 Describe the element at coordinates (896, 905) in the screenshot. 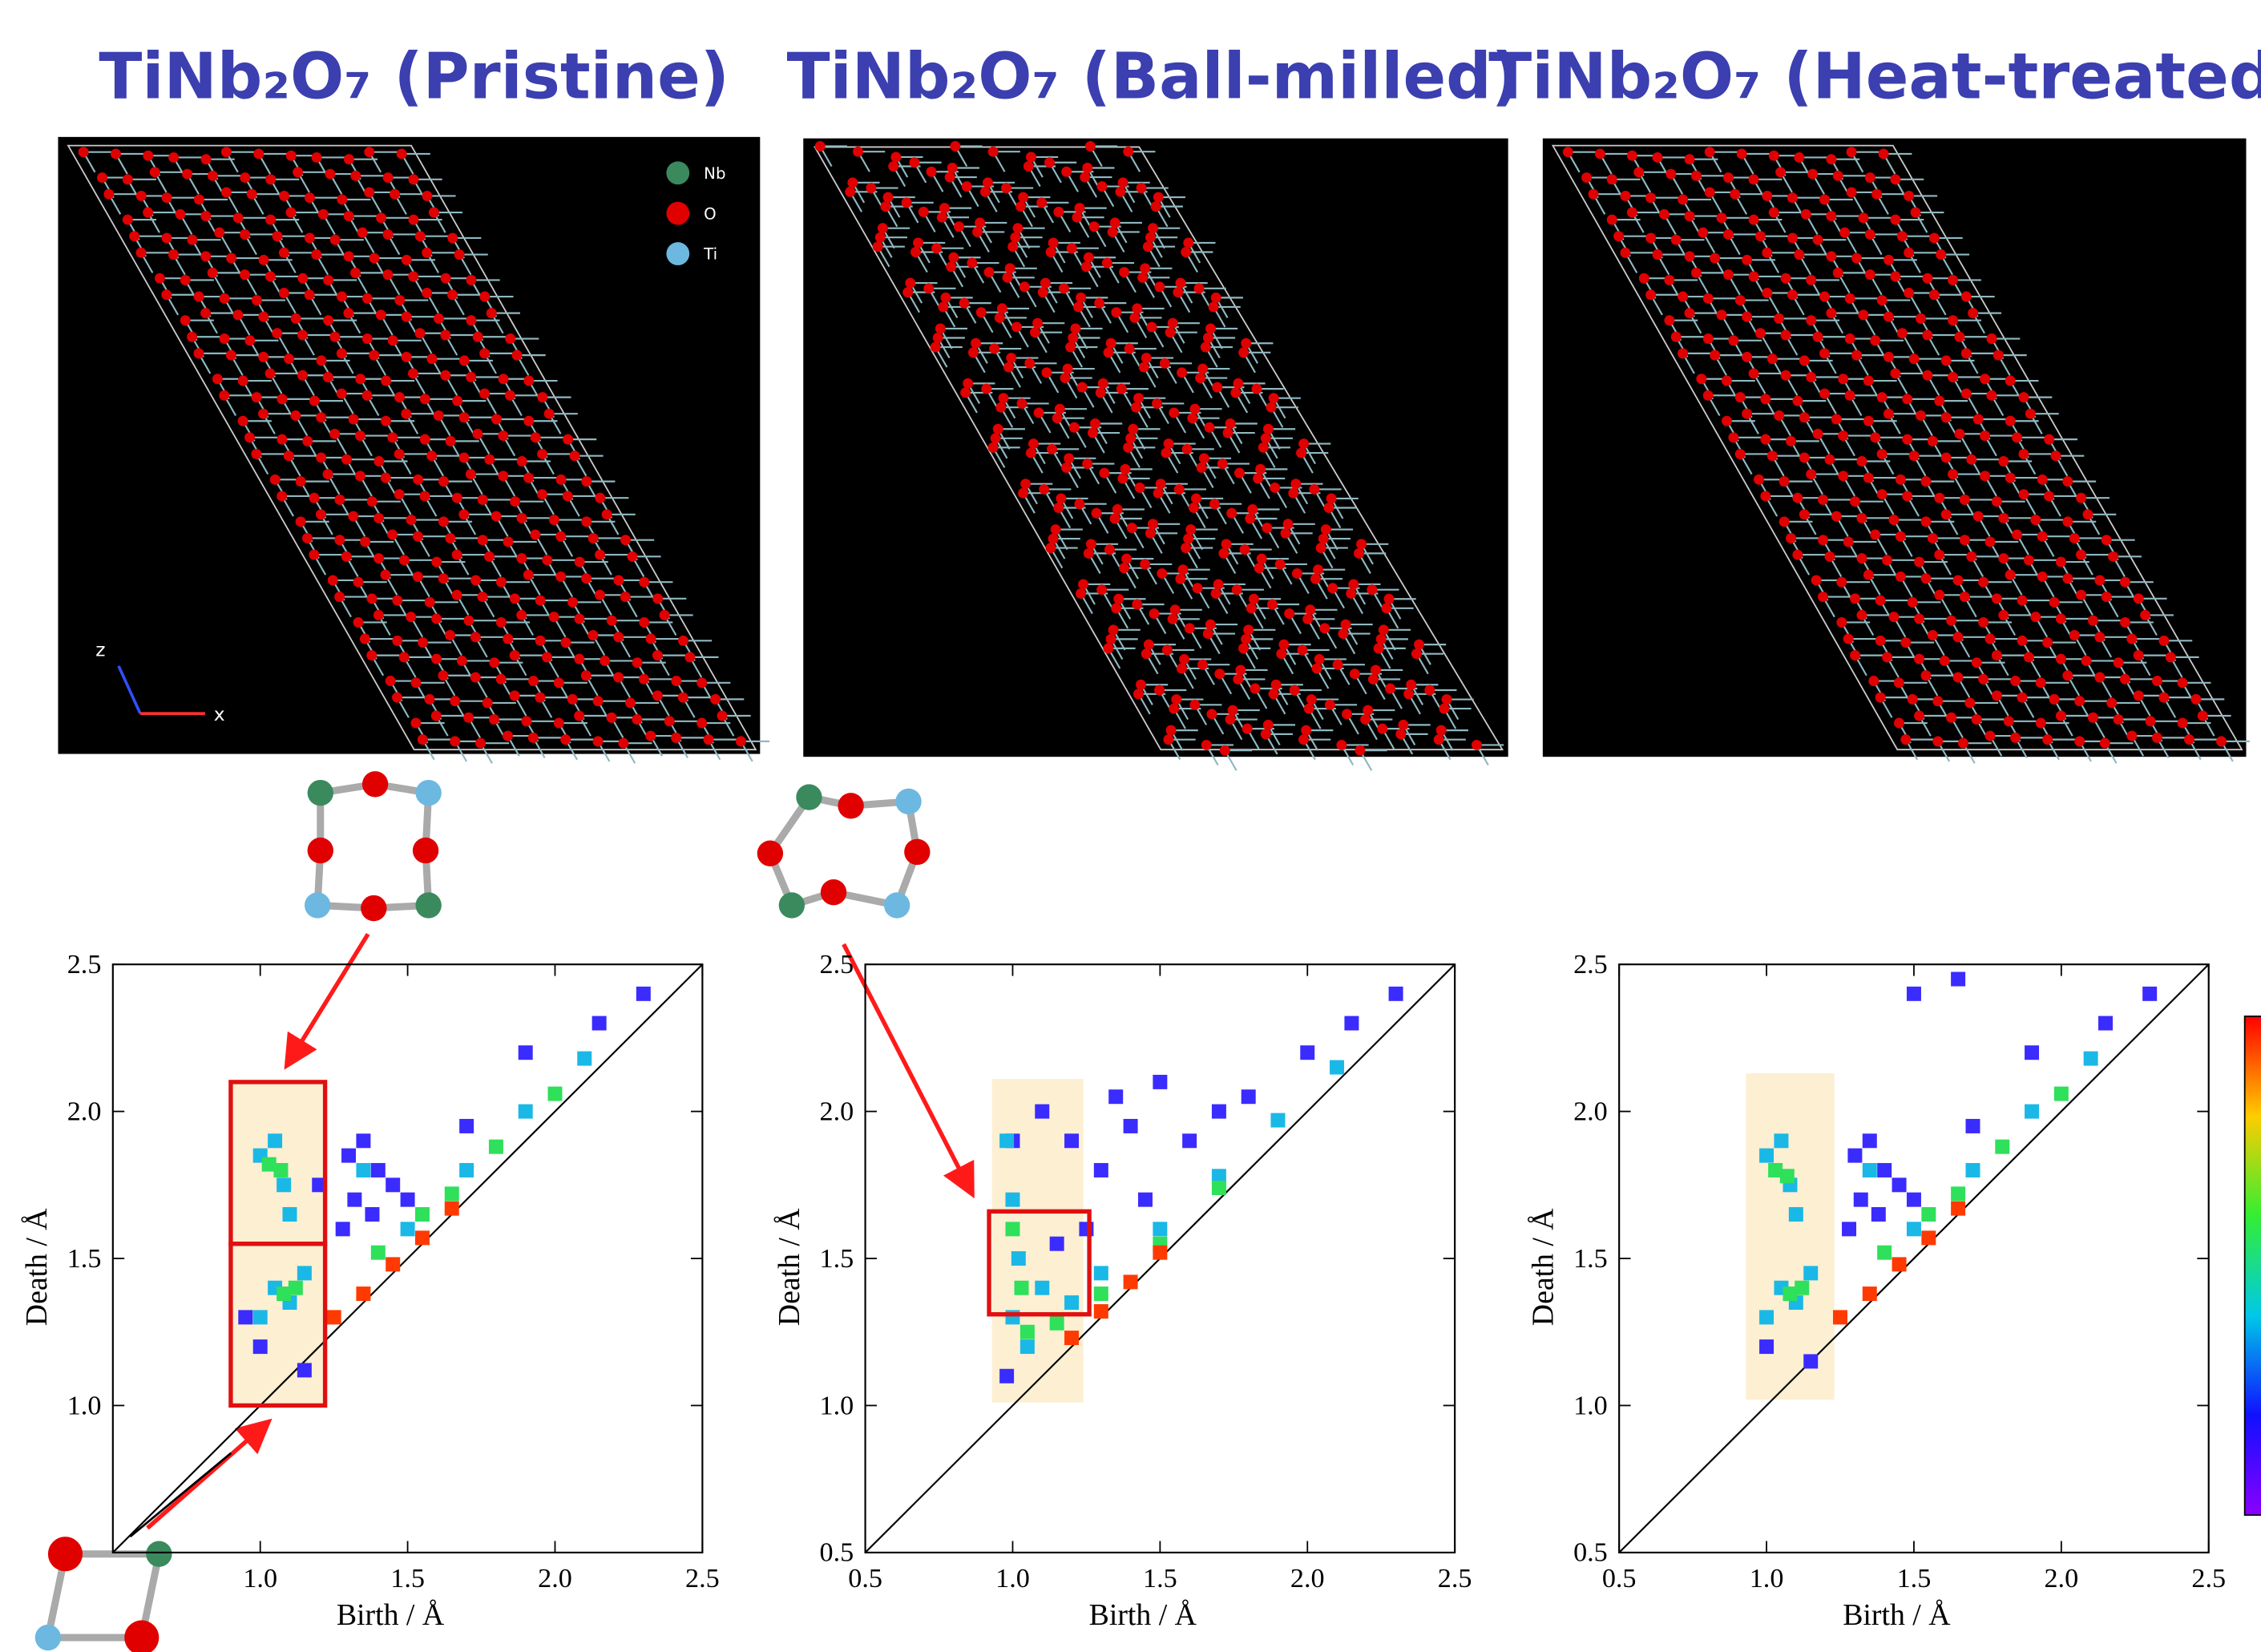

I see `ring-atom` at that location.